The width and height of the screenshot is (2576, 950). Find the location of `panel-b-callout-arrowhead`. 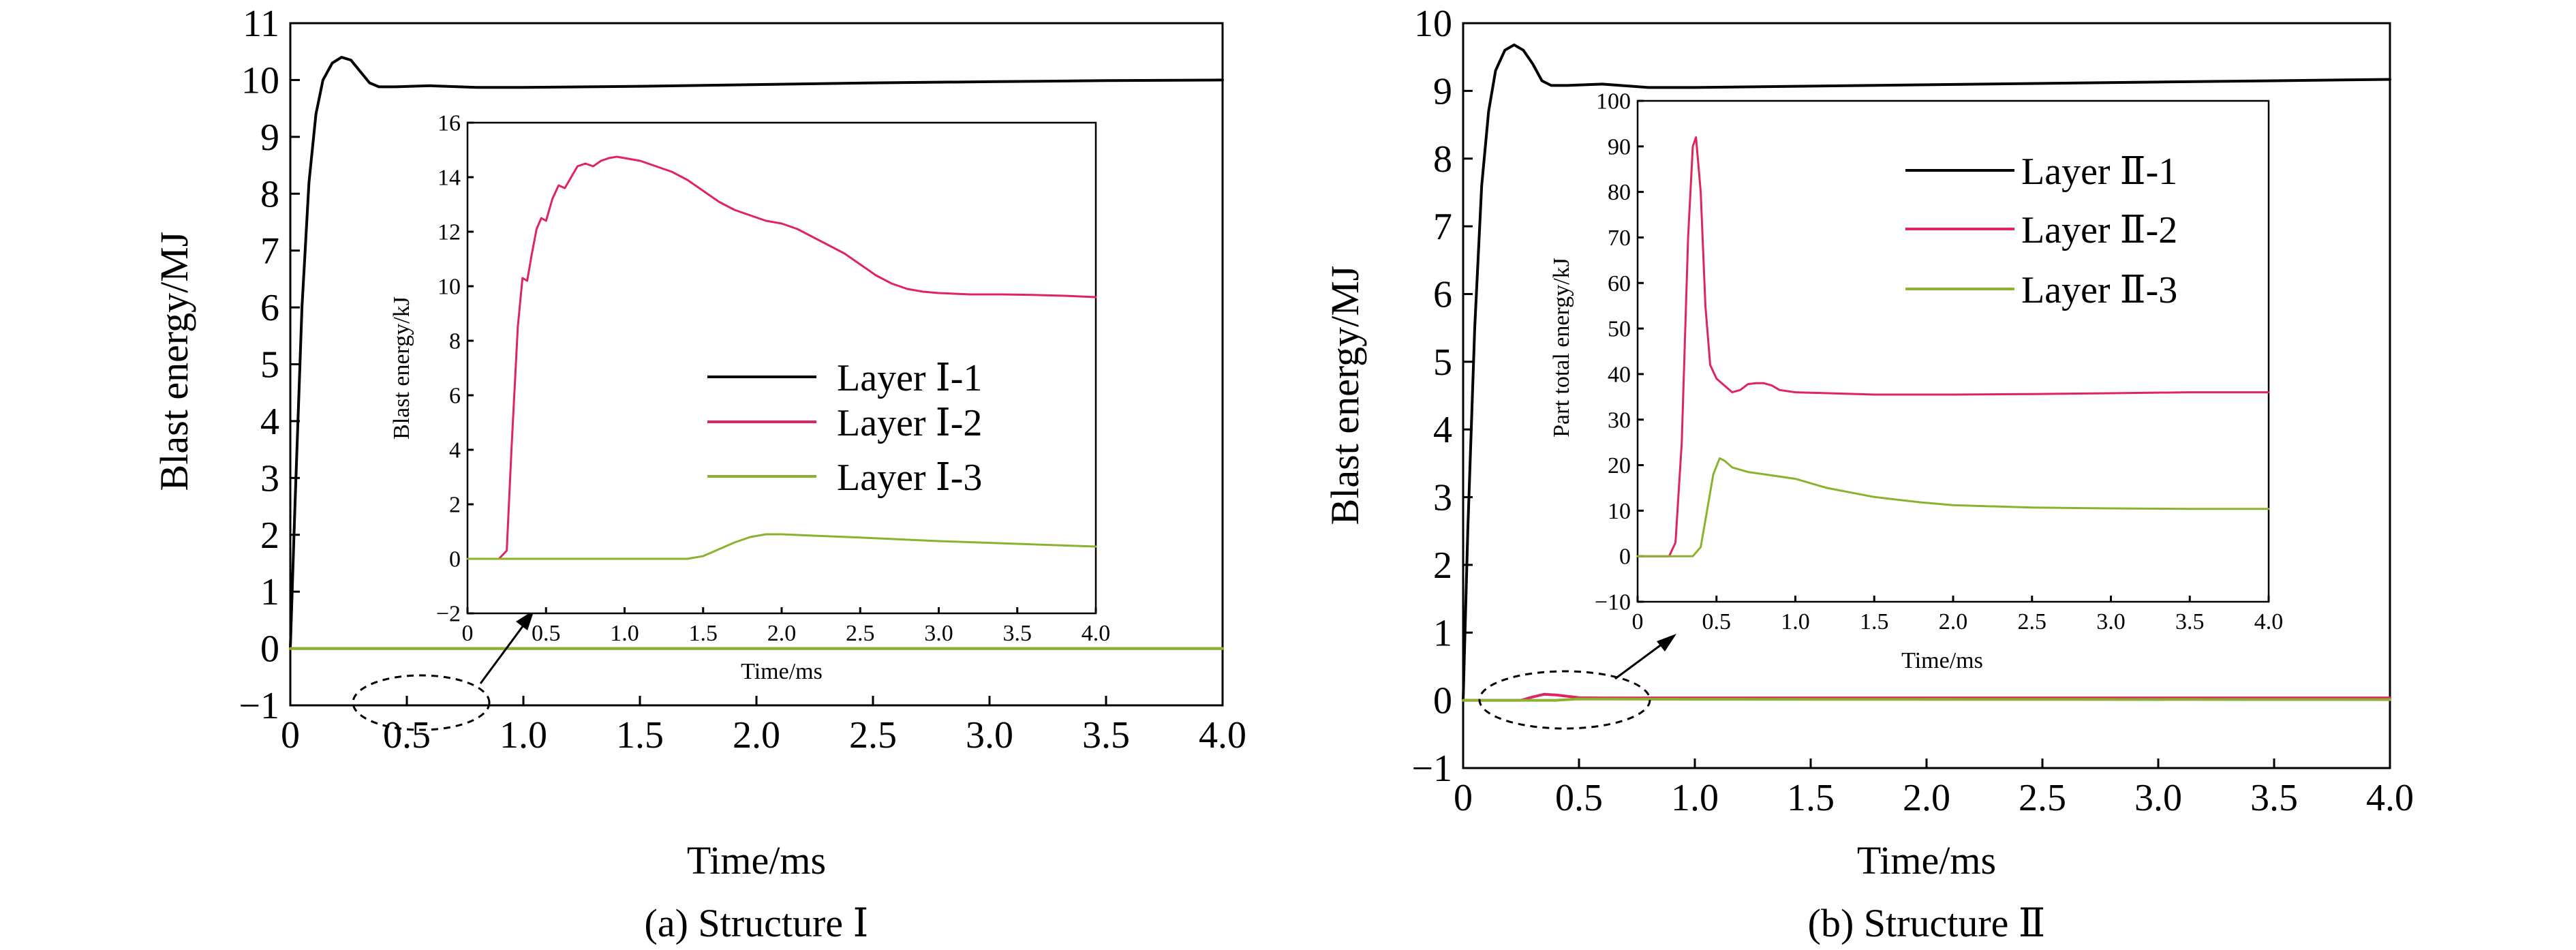

panel-b-callout-arrowhead is located at coordinates (1667, 643).